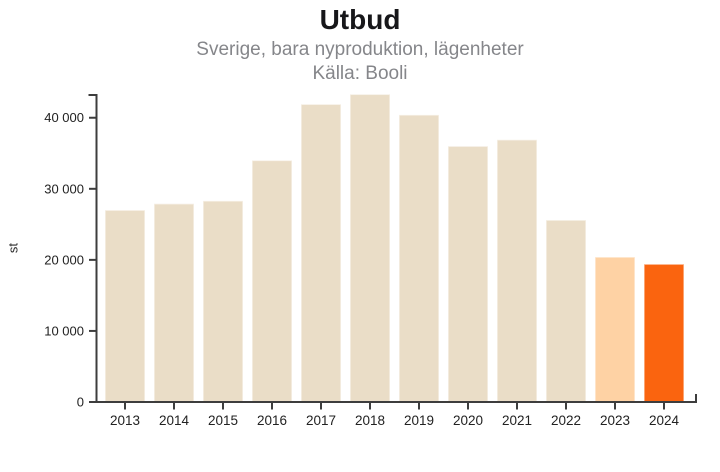  I want to click on bar-2022, so click(566, 311).